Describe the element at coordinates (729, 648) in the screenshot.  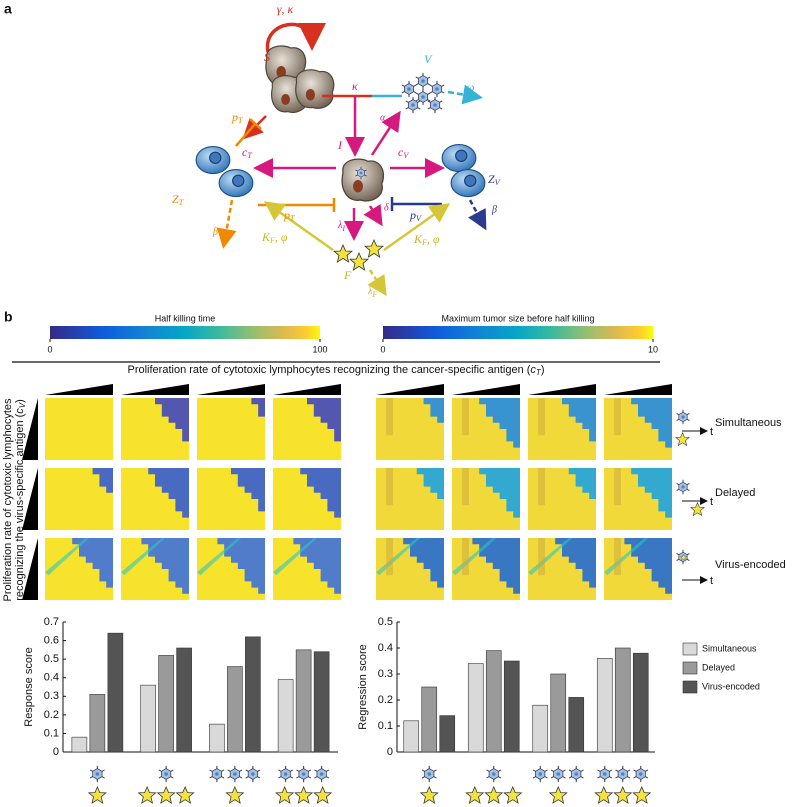
I see `legend-label: Simultaneous` at that location.